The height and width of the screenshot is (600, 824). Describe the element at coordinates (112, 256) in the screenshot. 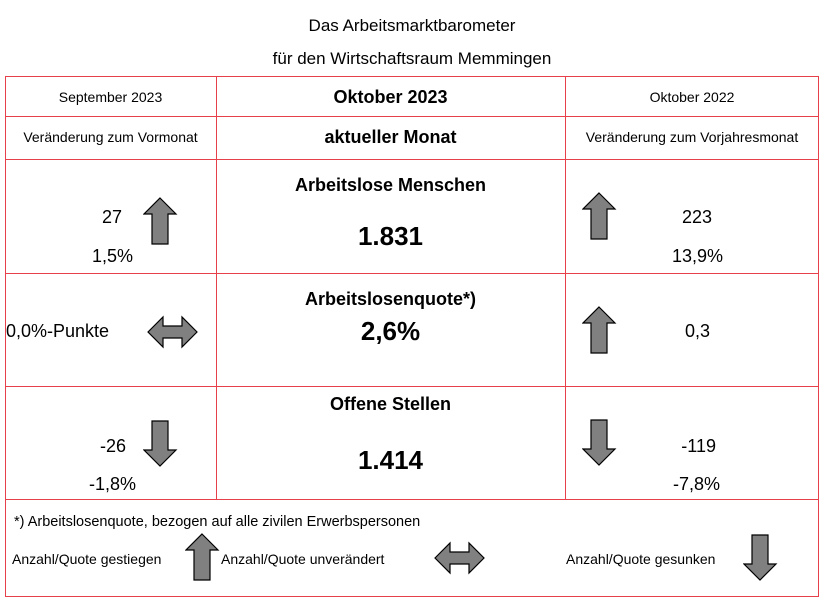

I see `row-arbeitslose-prev-percent: 1,5%` at that location.